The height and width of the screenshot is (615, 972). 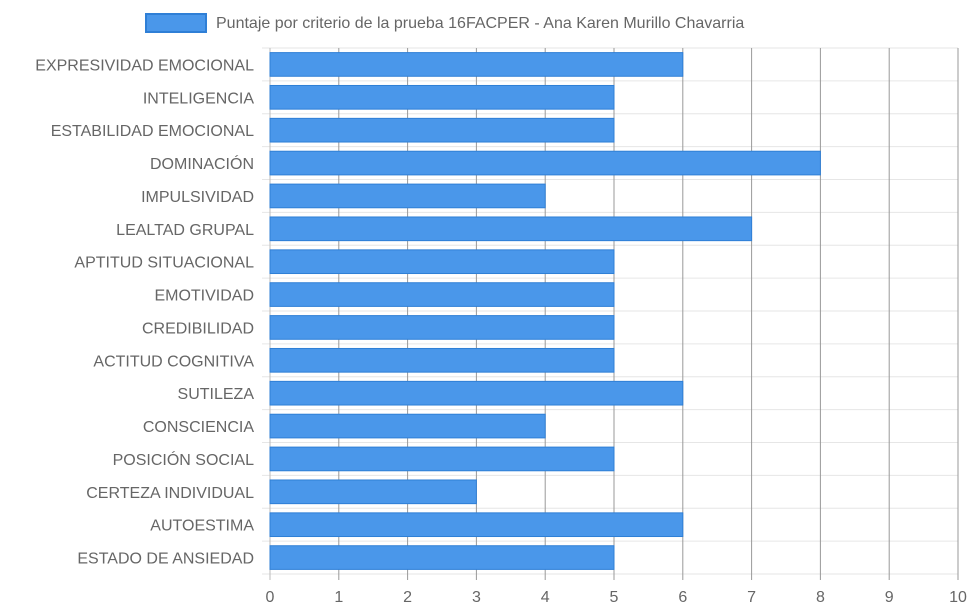 I want to click on x-tick-label: 7, so click(x=751, y=597).